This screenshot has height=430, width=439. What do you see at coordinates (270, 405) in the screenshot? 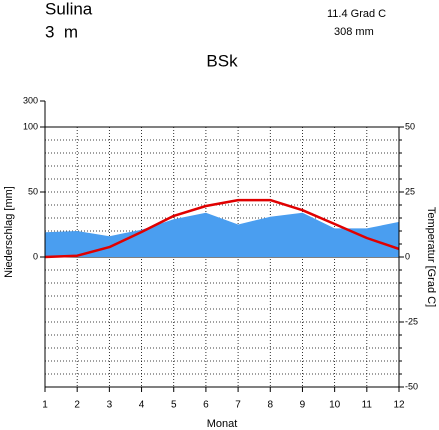
I see `x-tick-label: 8` at bounding box center [270, 405].